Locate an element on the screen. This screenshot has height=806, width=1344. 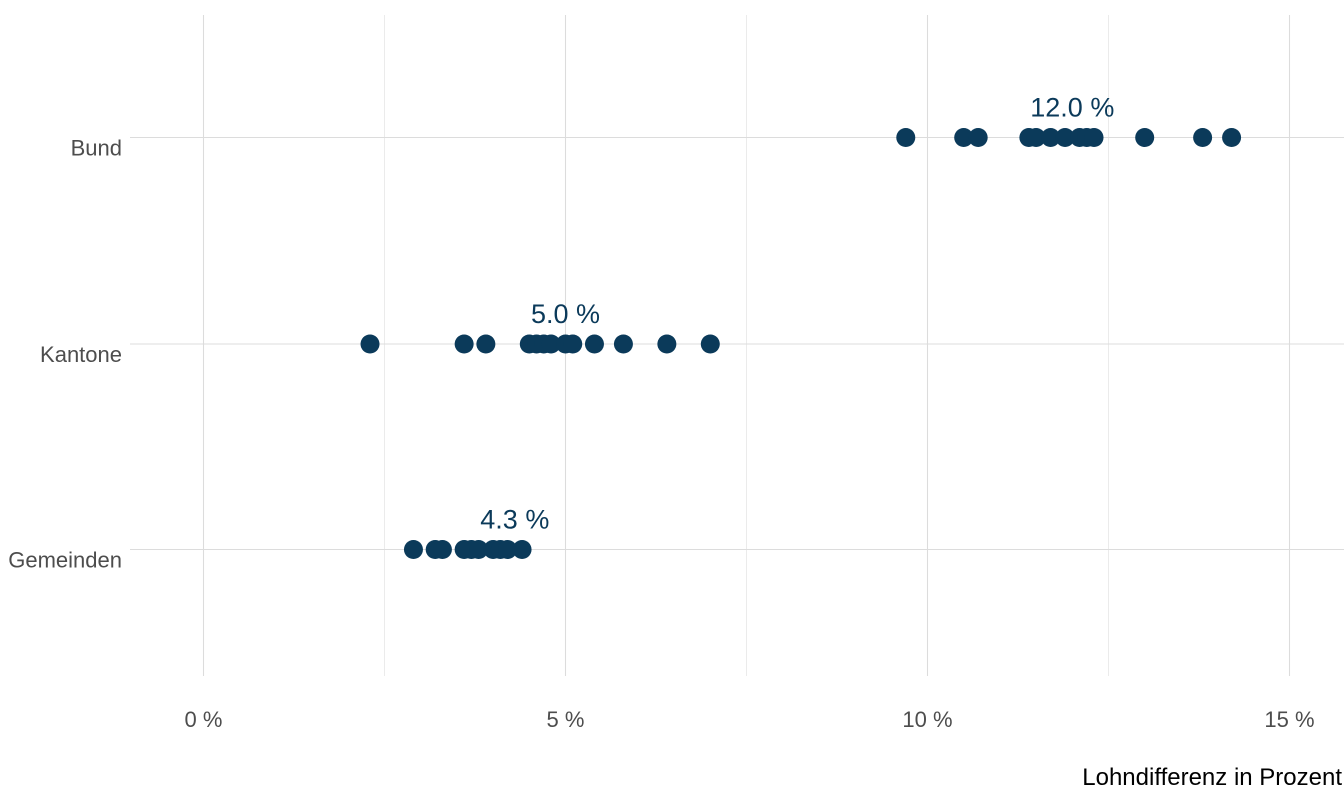
category-label: Kantone is located at coordinates (81, 354).